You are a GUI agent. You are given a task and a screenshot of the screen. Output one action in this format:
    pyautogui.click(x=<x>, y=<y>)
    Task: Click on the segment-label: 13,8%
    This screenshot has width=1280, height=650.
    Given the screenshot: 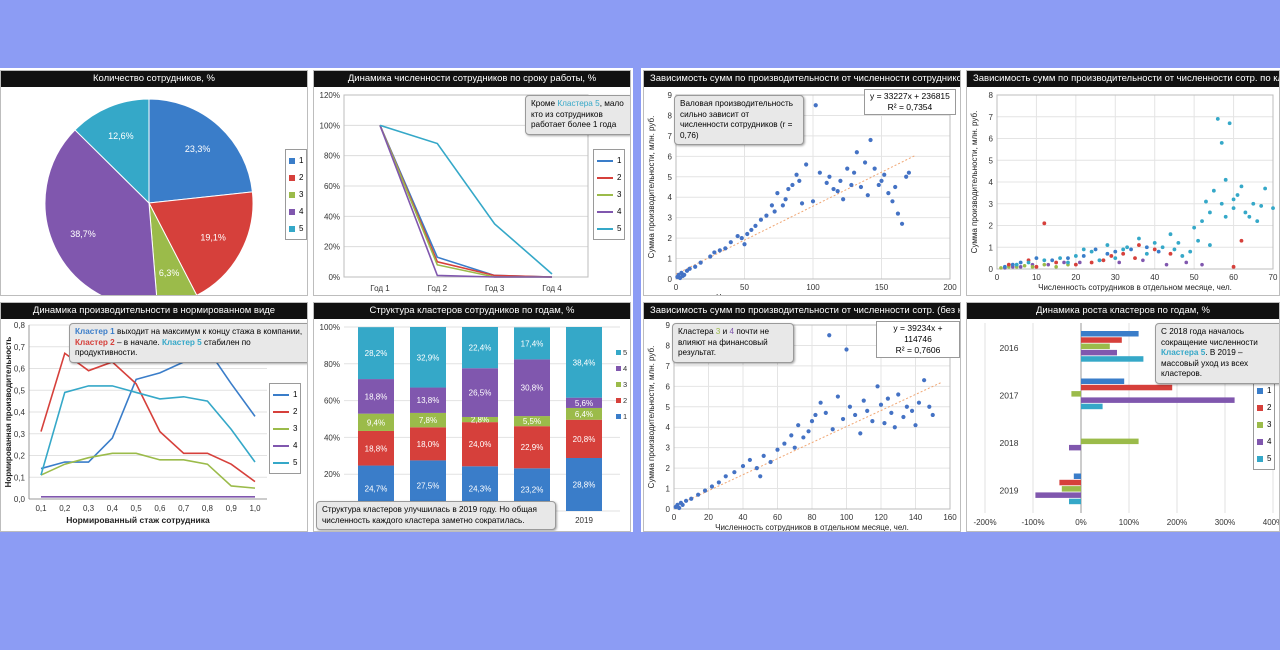 What is the action you would take?
    pyautogui.click(x=428, y=400)
    